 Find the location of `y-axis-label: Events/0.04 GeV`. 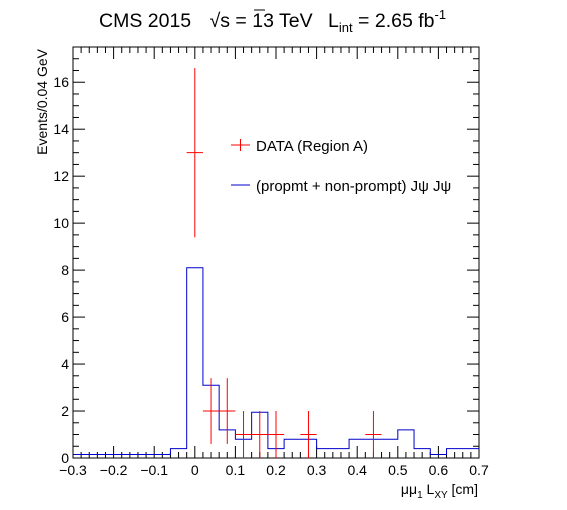

y-axis-label: Events/0.04 GeV is located at coordinates (42, 101).